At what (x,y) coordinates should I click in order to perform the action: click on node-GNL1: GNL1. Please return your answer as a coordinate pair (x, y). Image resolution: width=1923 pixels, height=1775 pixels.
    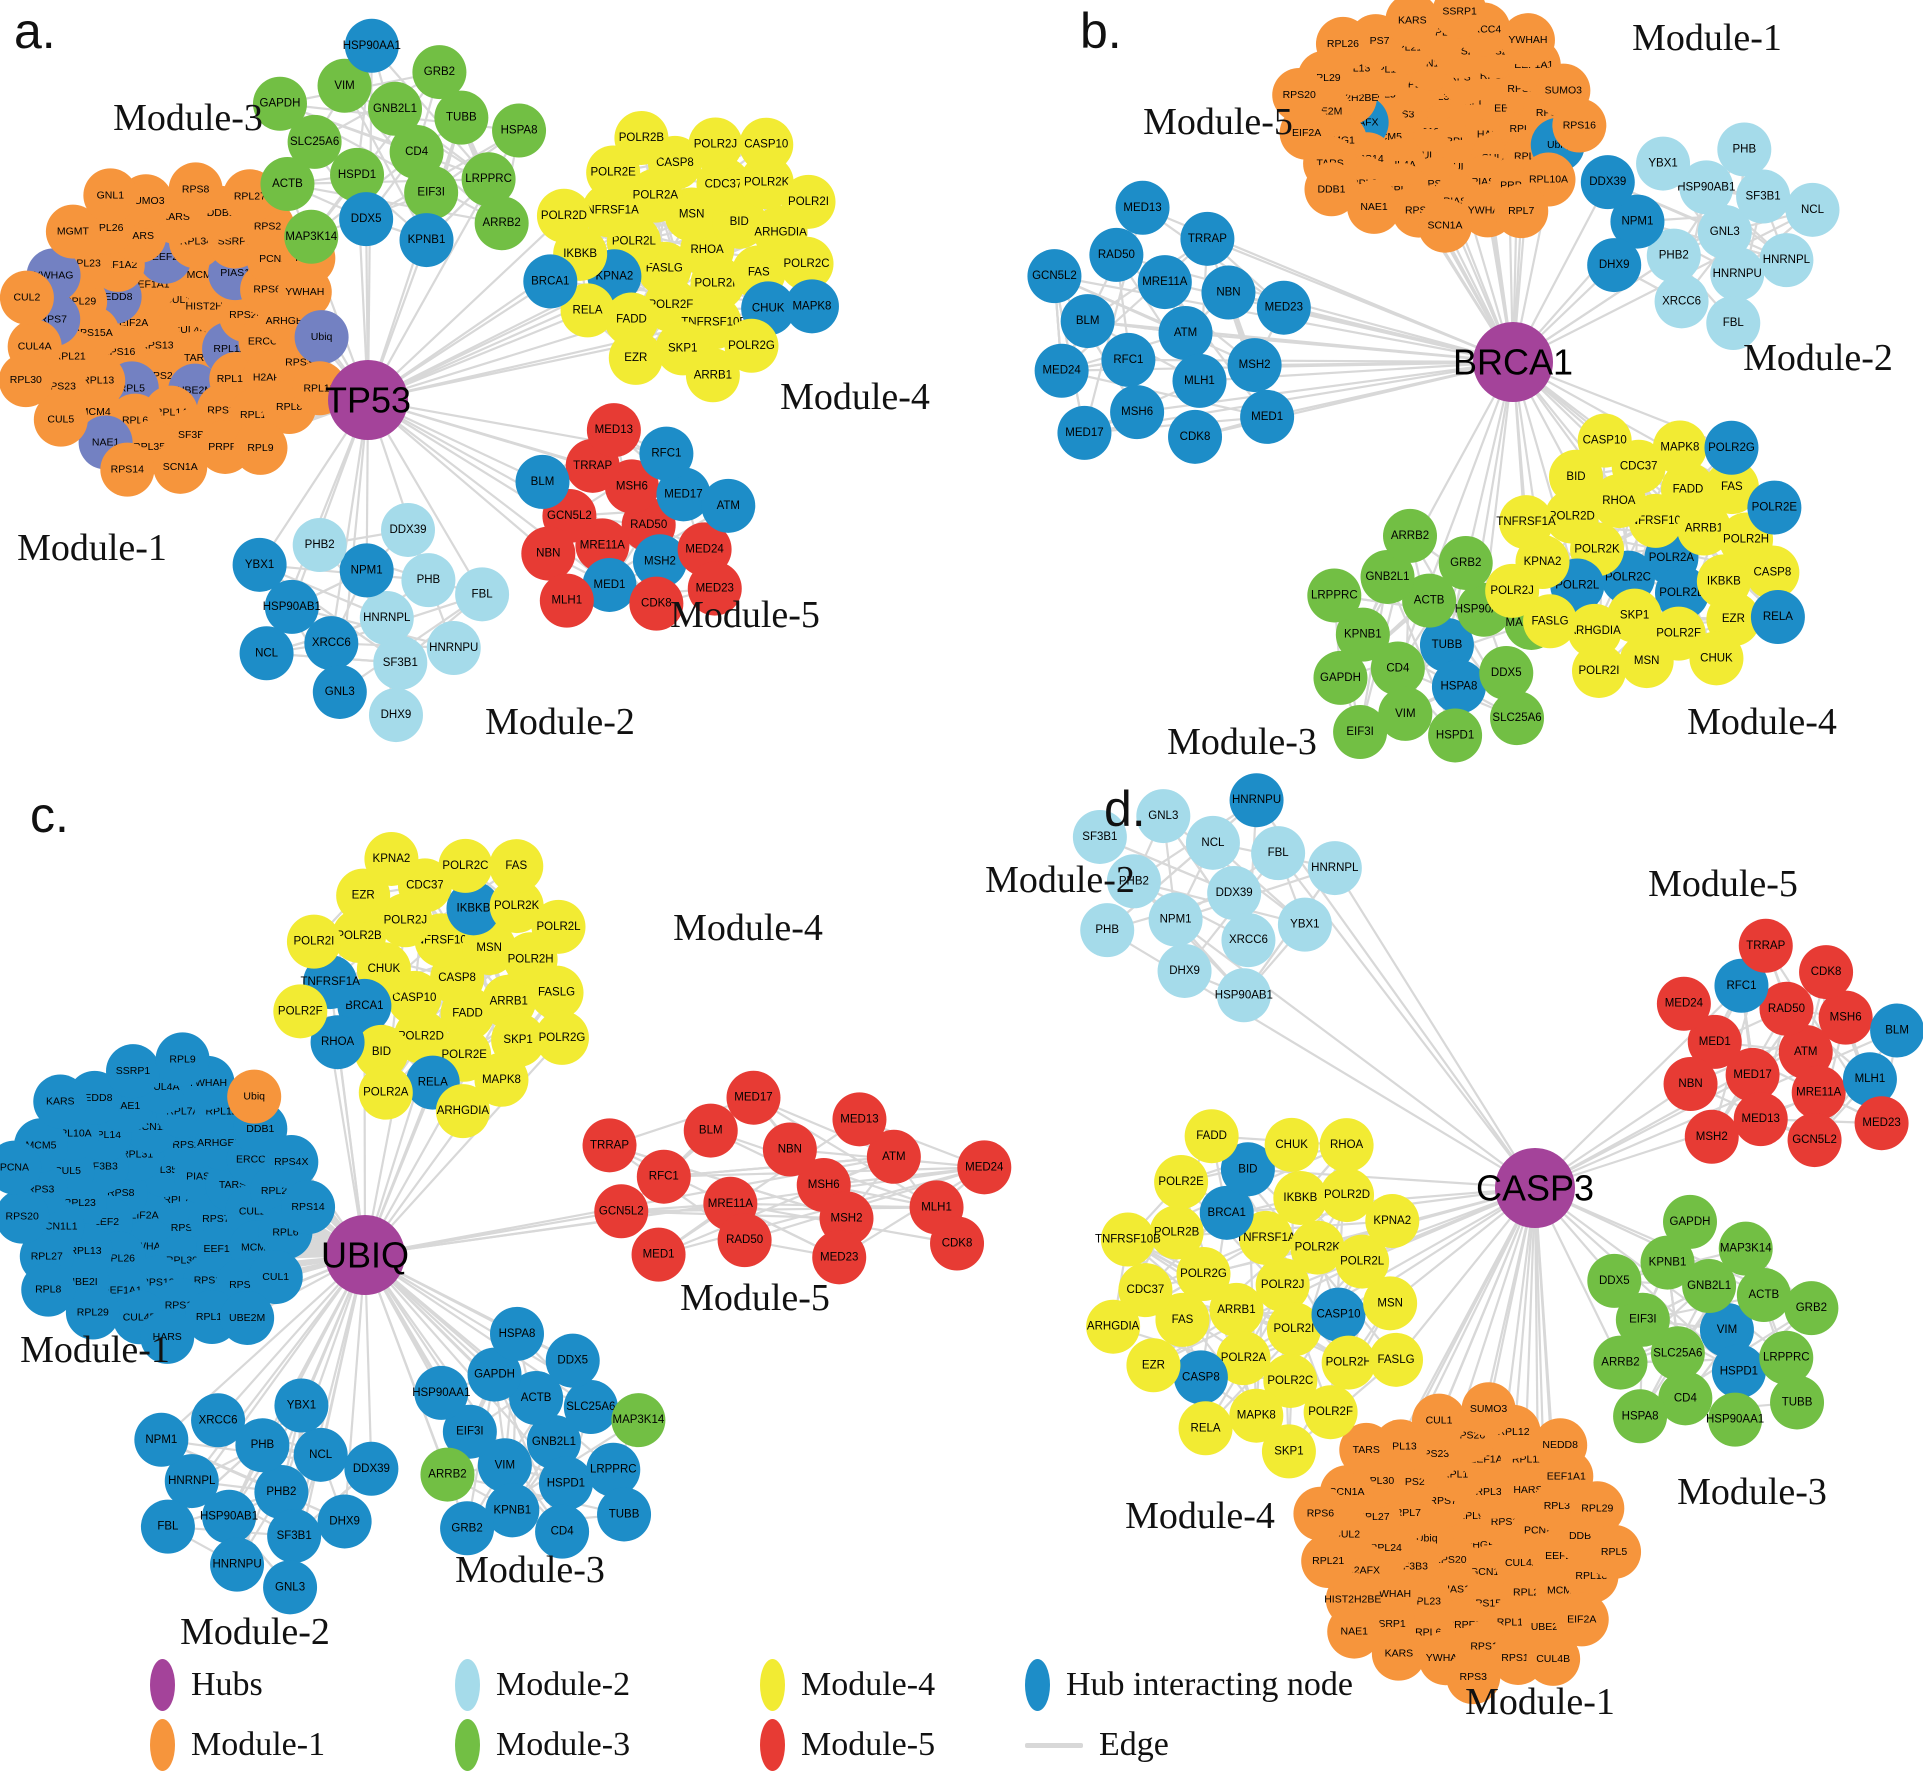
    Looking at the image, I should click on (110, 195).